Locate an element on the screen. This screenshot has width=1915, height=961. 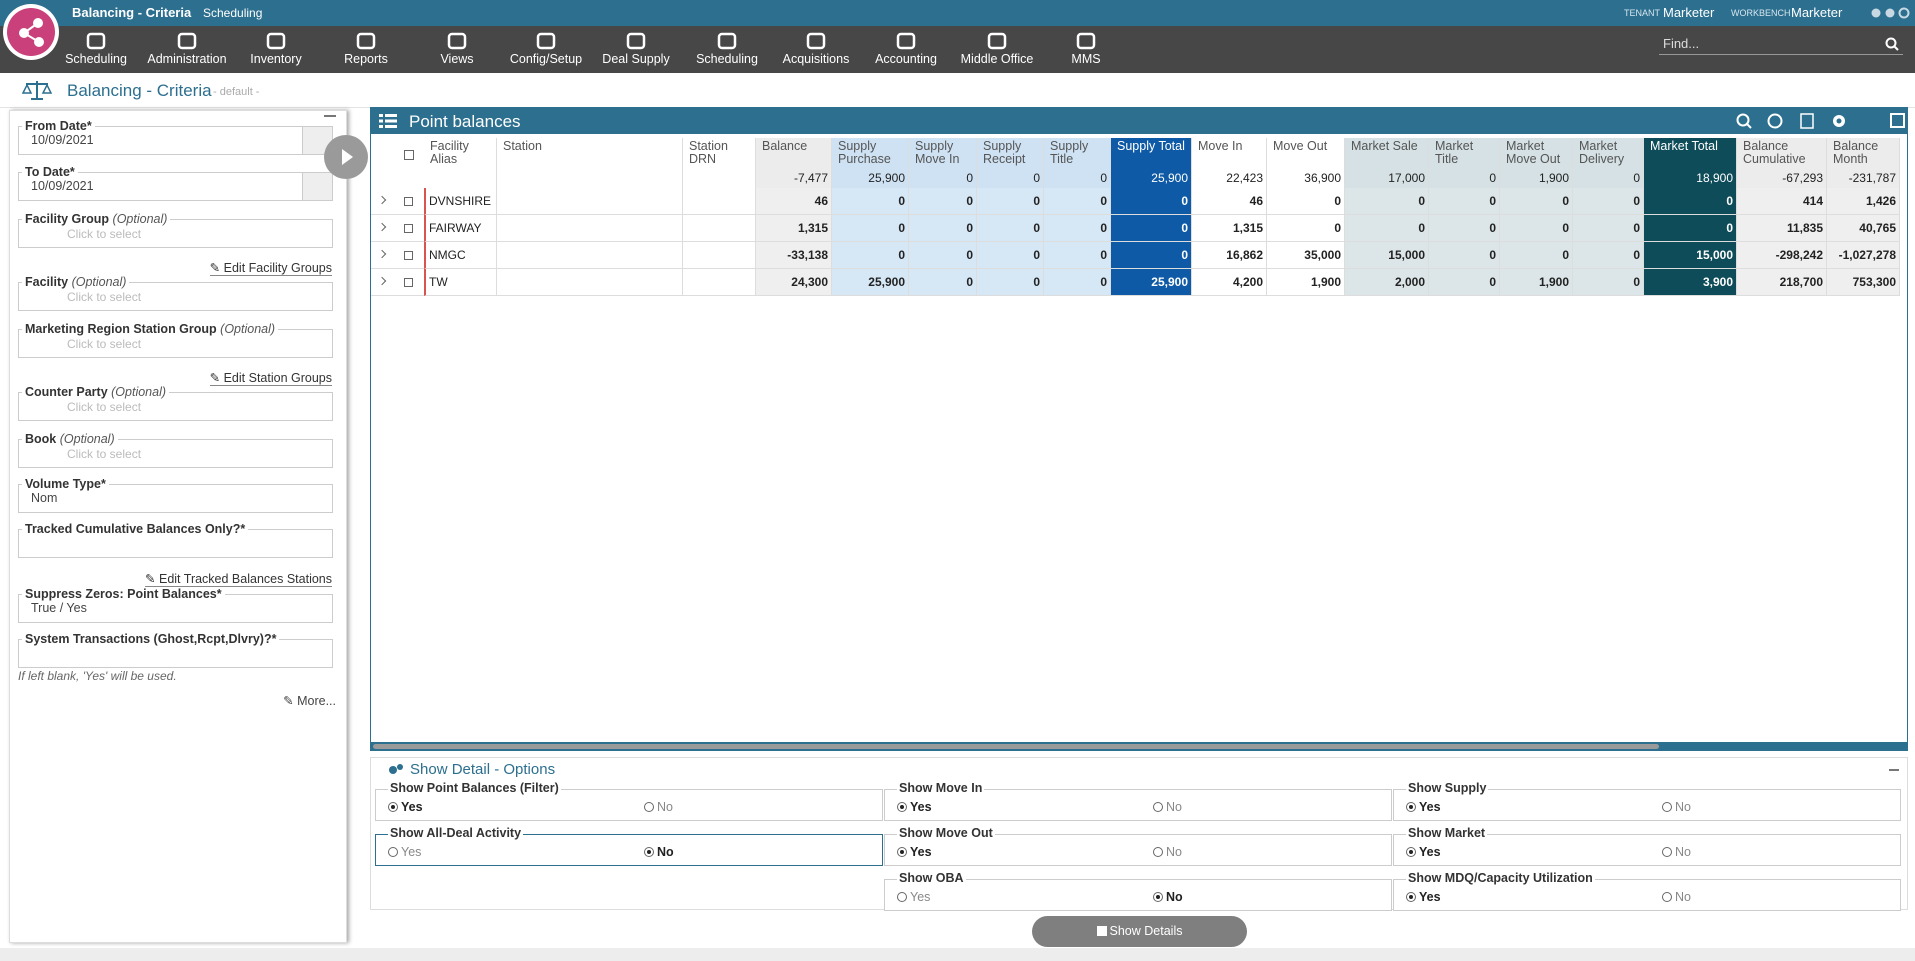
nav-item: Inventory is located at coordinates (276, 49).